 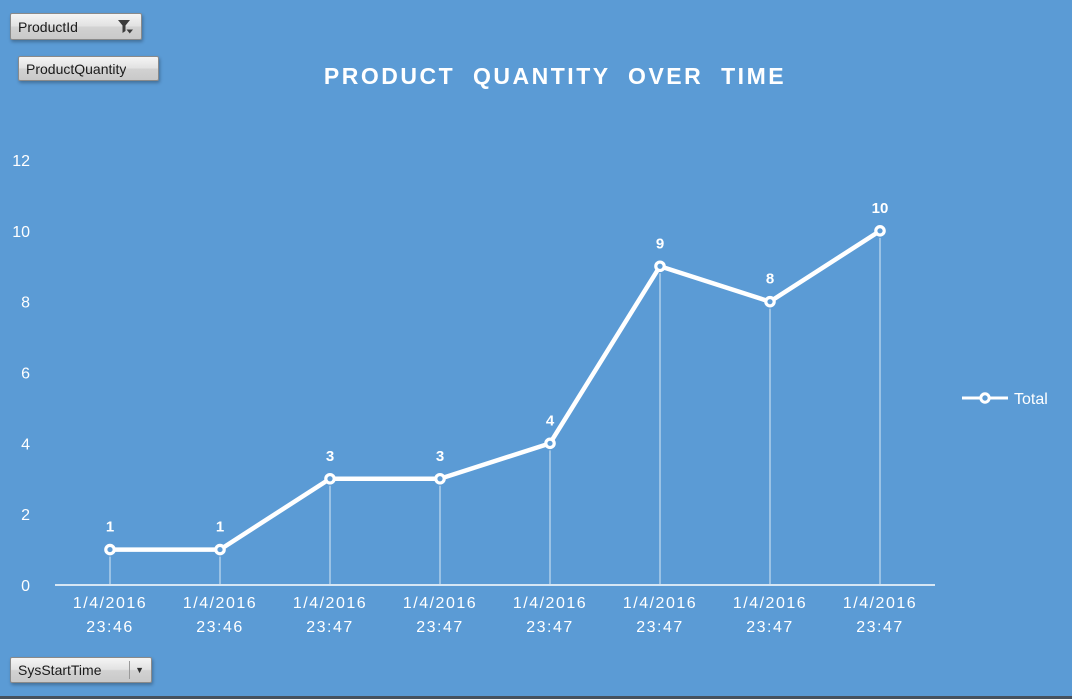 I want to click on data-label: 4, so click(x=550, y=420).